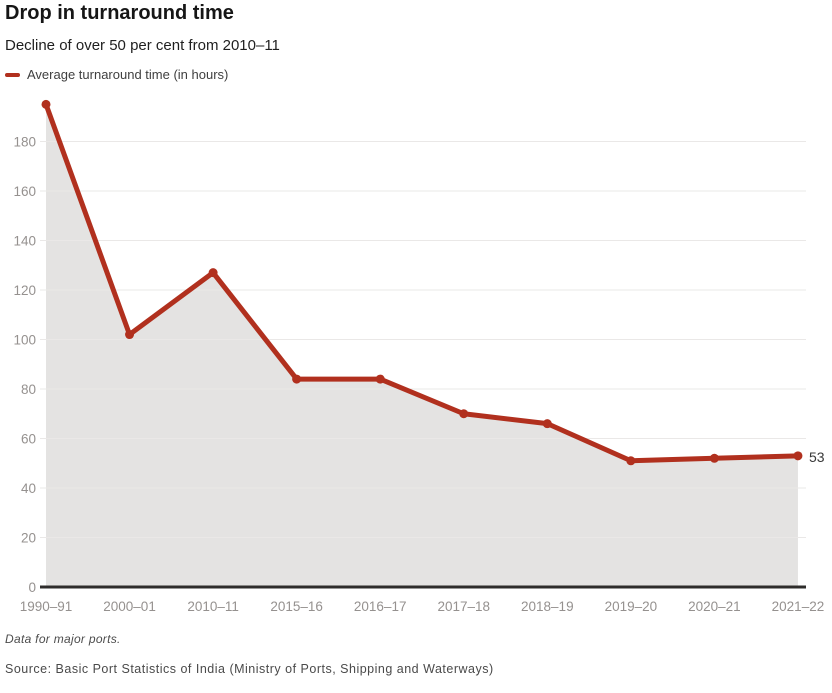 The height and width of the screenshot is (693, 832). What do you see at coordinates (24, 191) in the screenshot?
I see `y-tick-label: 160` at bounding box center [24, 191].